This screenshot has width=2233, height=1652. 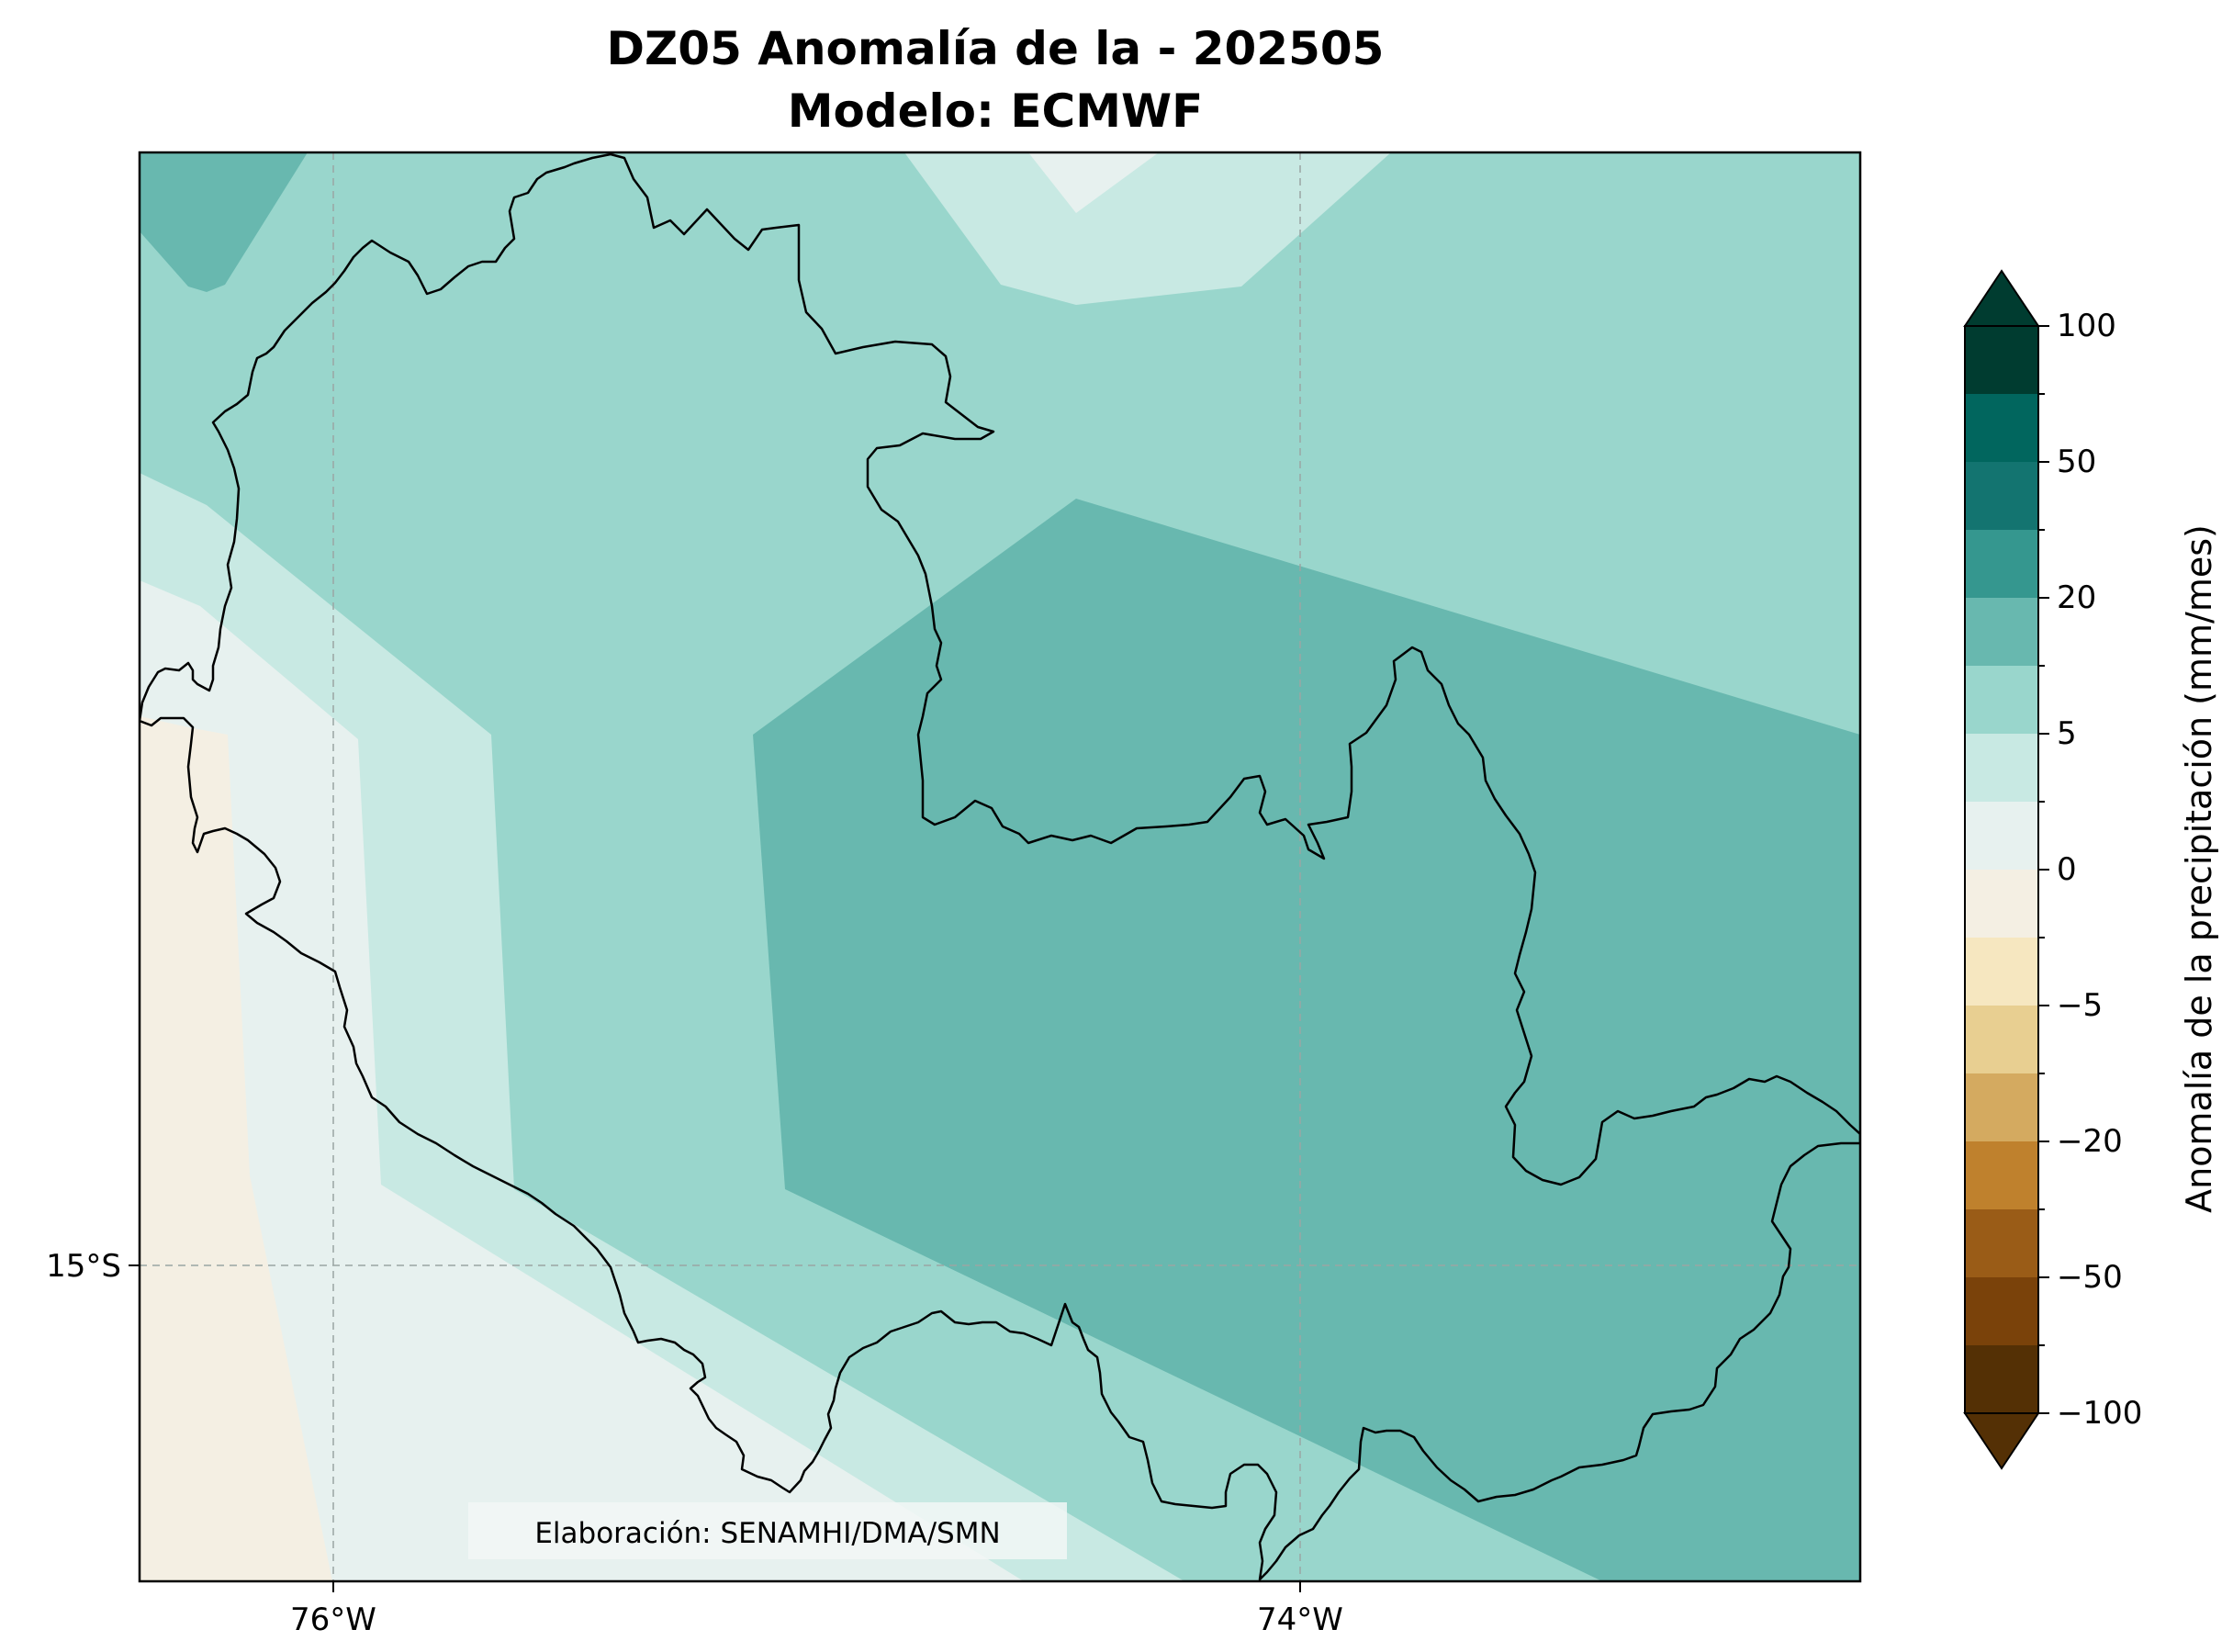 What do you see at coordinates (236, 1148) in the screenshot?
I see `anomaly-fill-ocean-negative` at bounding box center [236, 1148].